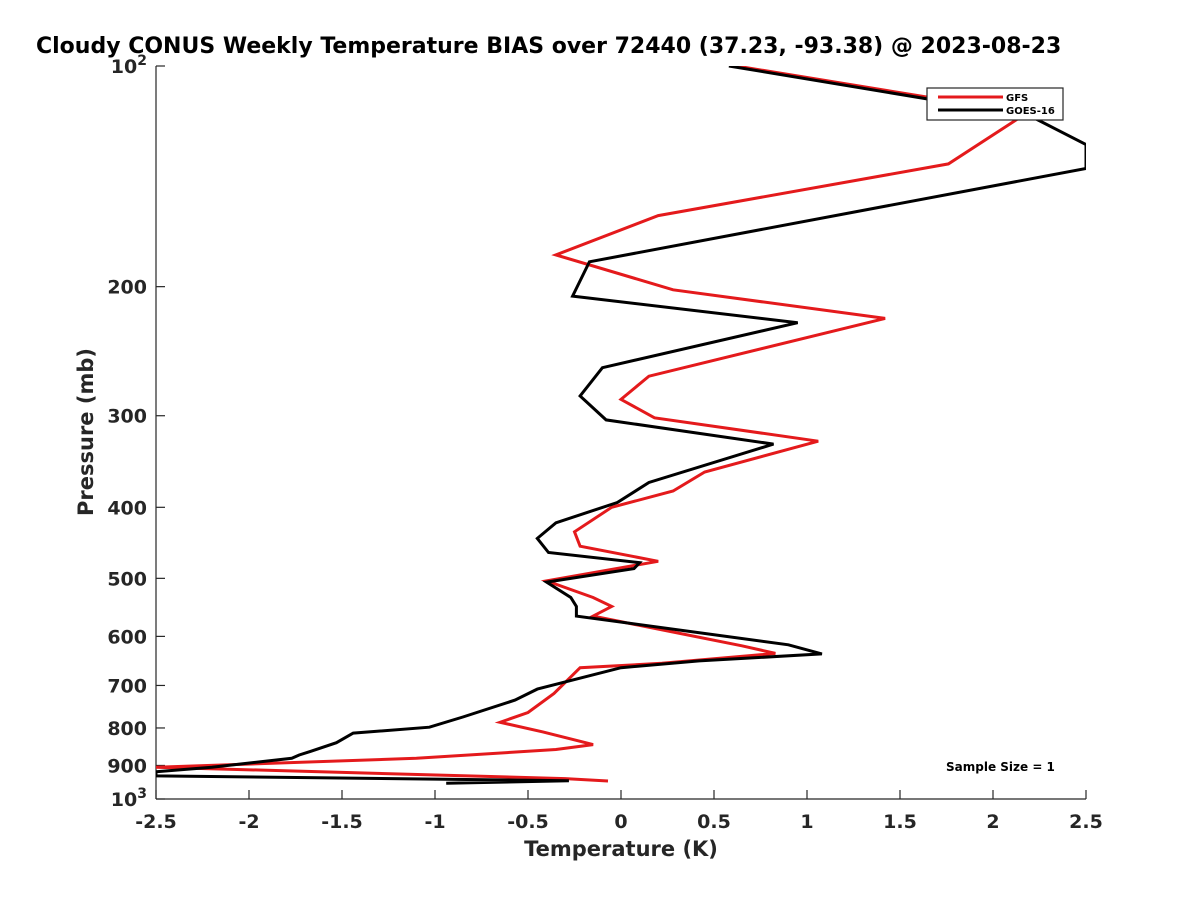  What do you see at coordinates (248, 822) in the screenshot?
I see `x-tick-label: -2` at bounding box center [248, 822].